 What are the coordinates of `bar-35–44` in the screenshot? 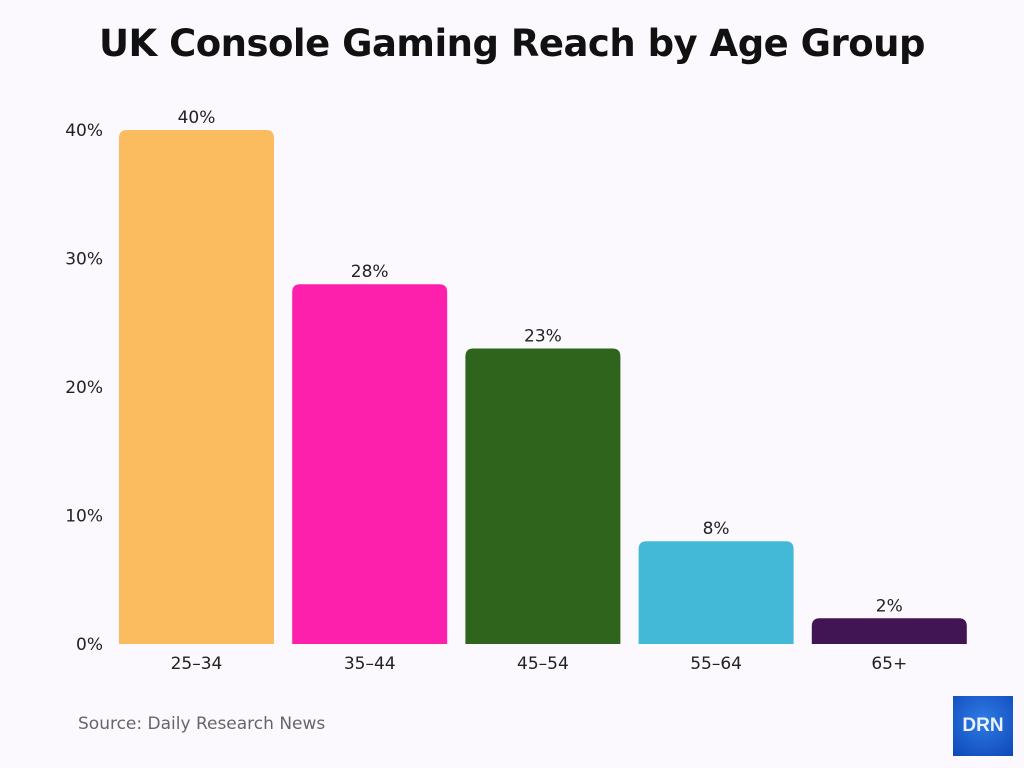 It's located at (370, 464).